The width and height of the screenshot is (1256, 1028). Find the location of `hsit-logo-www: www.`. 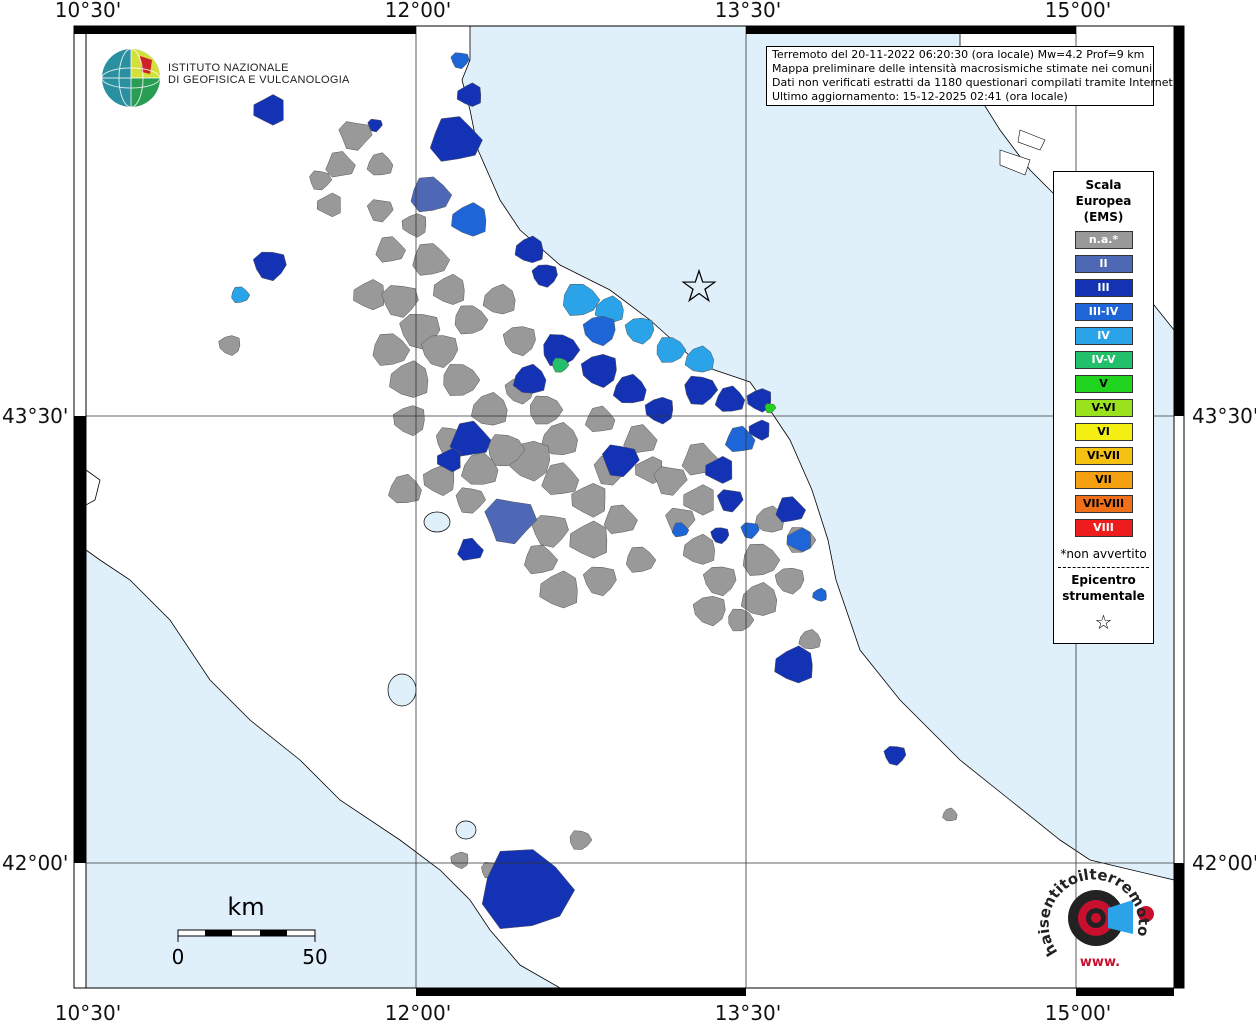

hsit-logo-www: www. is located at coordinates (1100, 962).